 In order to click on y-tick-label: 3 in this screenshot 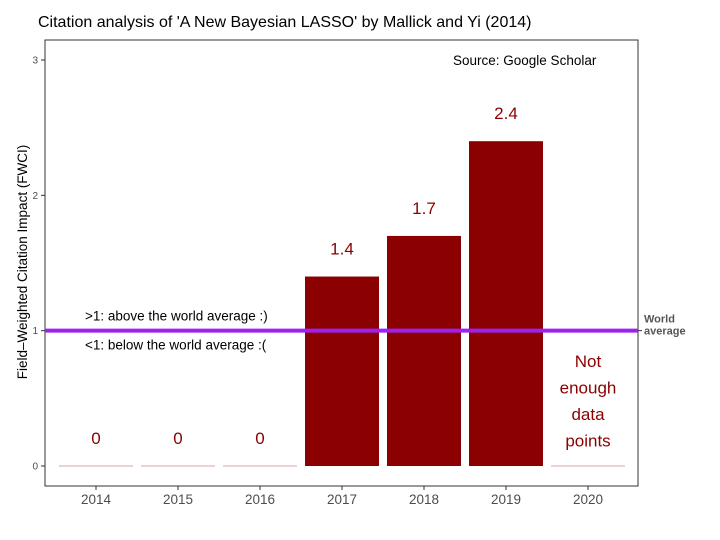, I will do `click(35, 61)`.